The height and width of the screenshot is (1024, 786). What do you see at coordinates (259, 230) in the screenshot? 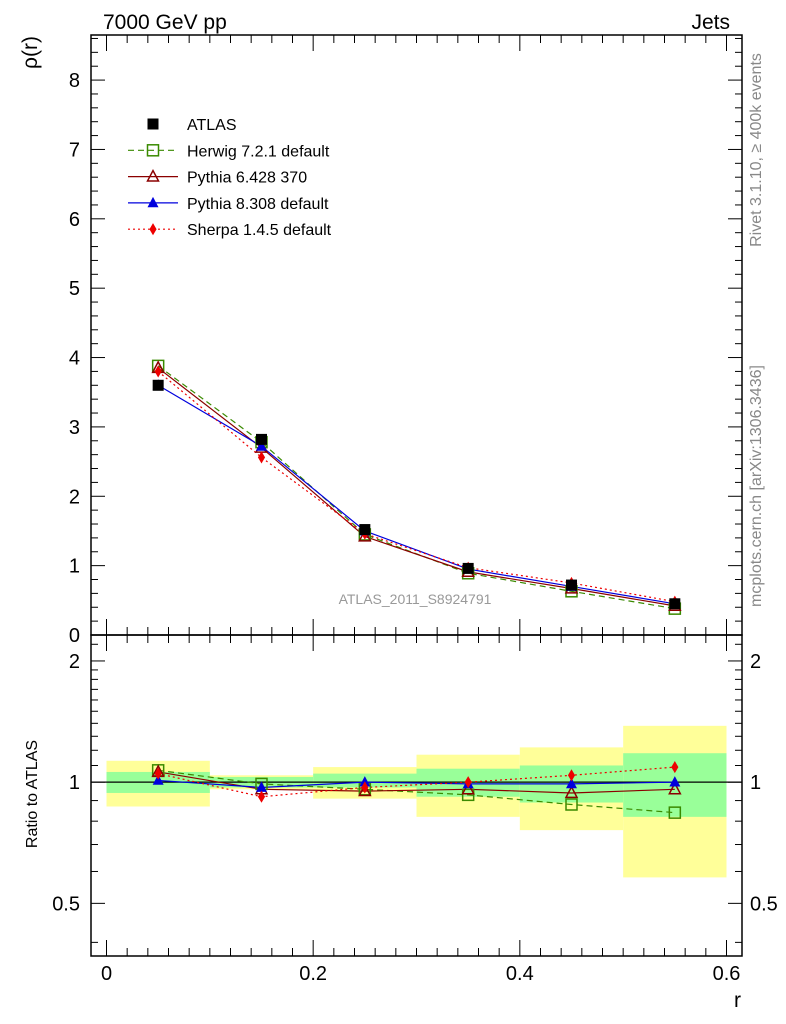
I see `legend-label-sherpa-1-4-5-default: Sherpa 1.4.5 default` at bounding box center [259, 230].